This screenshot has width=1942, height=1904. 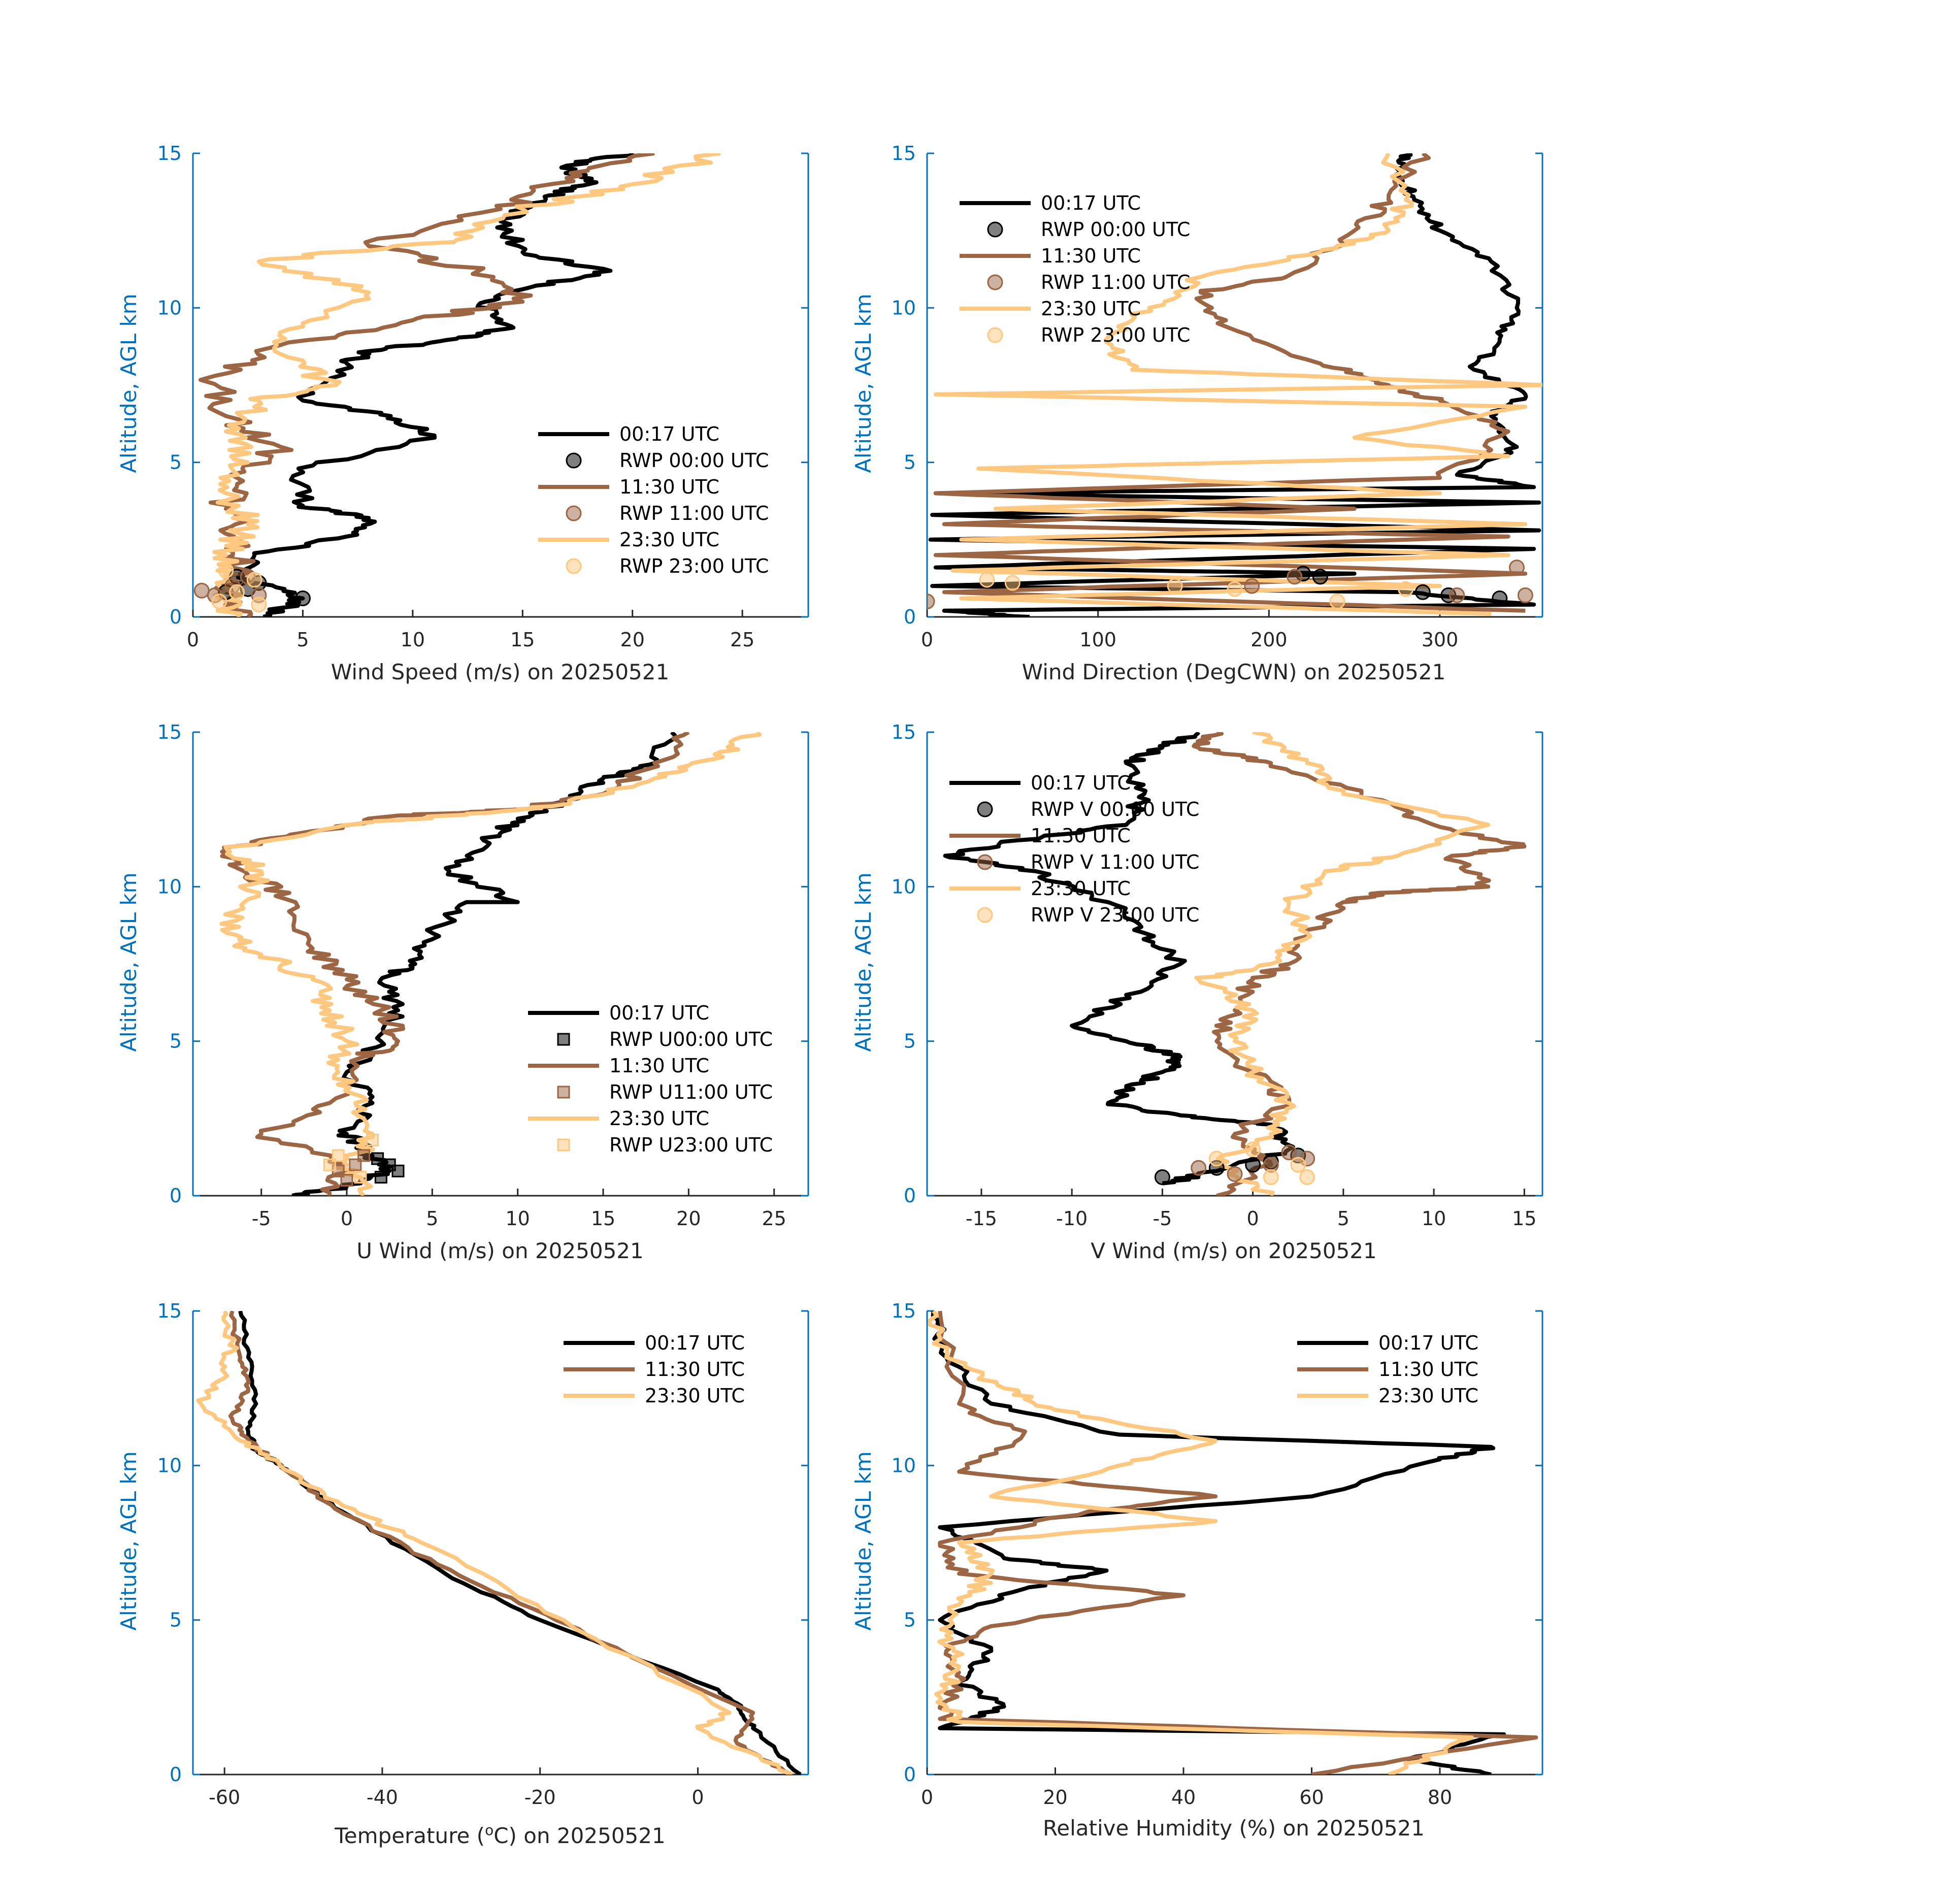 What do you see at coordinates (128, 383) in the screenshot?
I see `ylabel-wind-speed: Altitude, AGL km` at bounding box center [128, 383].